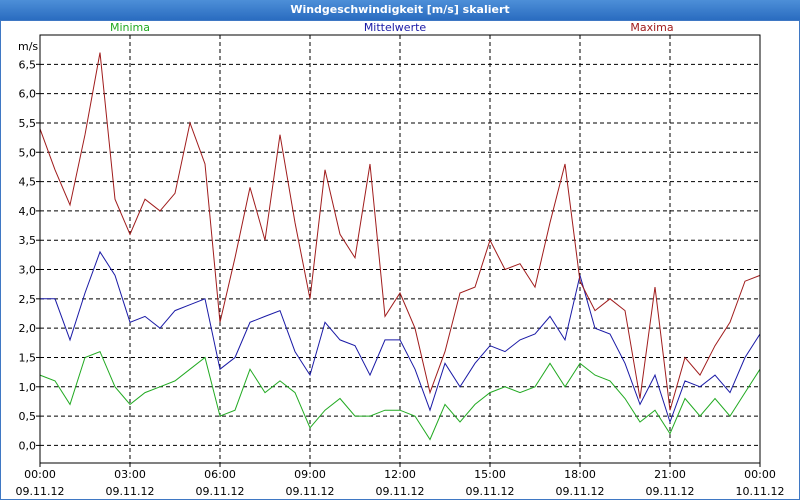 Image resolution: width=800 pixels, height=500 pixels. Describe the element at coordinates (28, 299) in the screenshot. I see `y-tick-label: 2,5` at that location.